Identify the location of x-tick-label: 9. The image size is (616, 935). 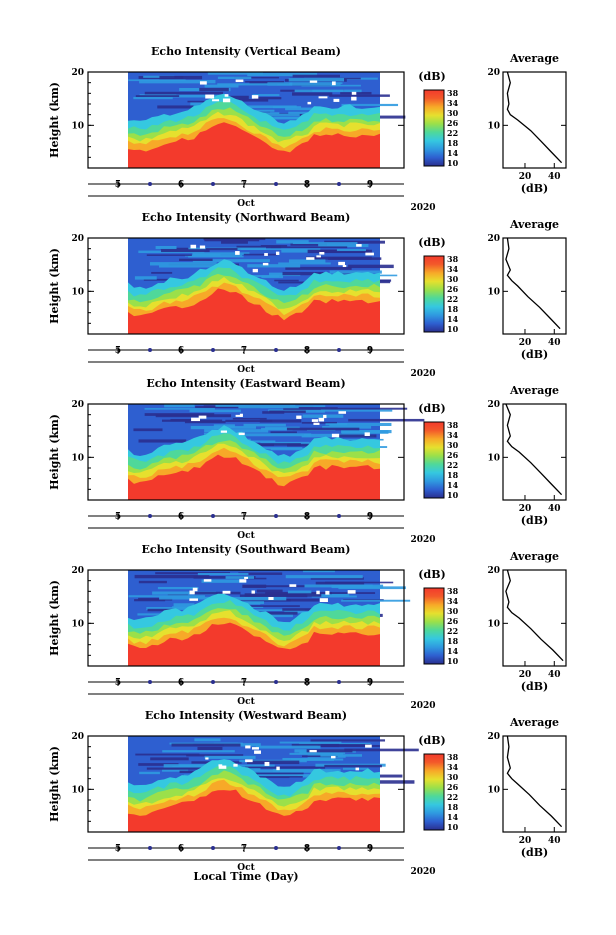
(370, 517).